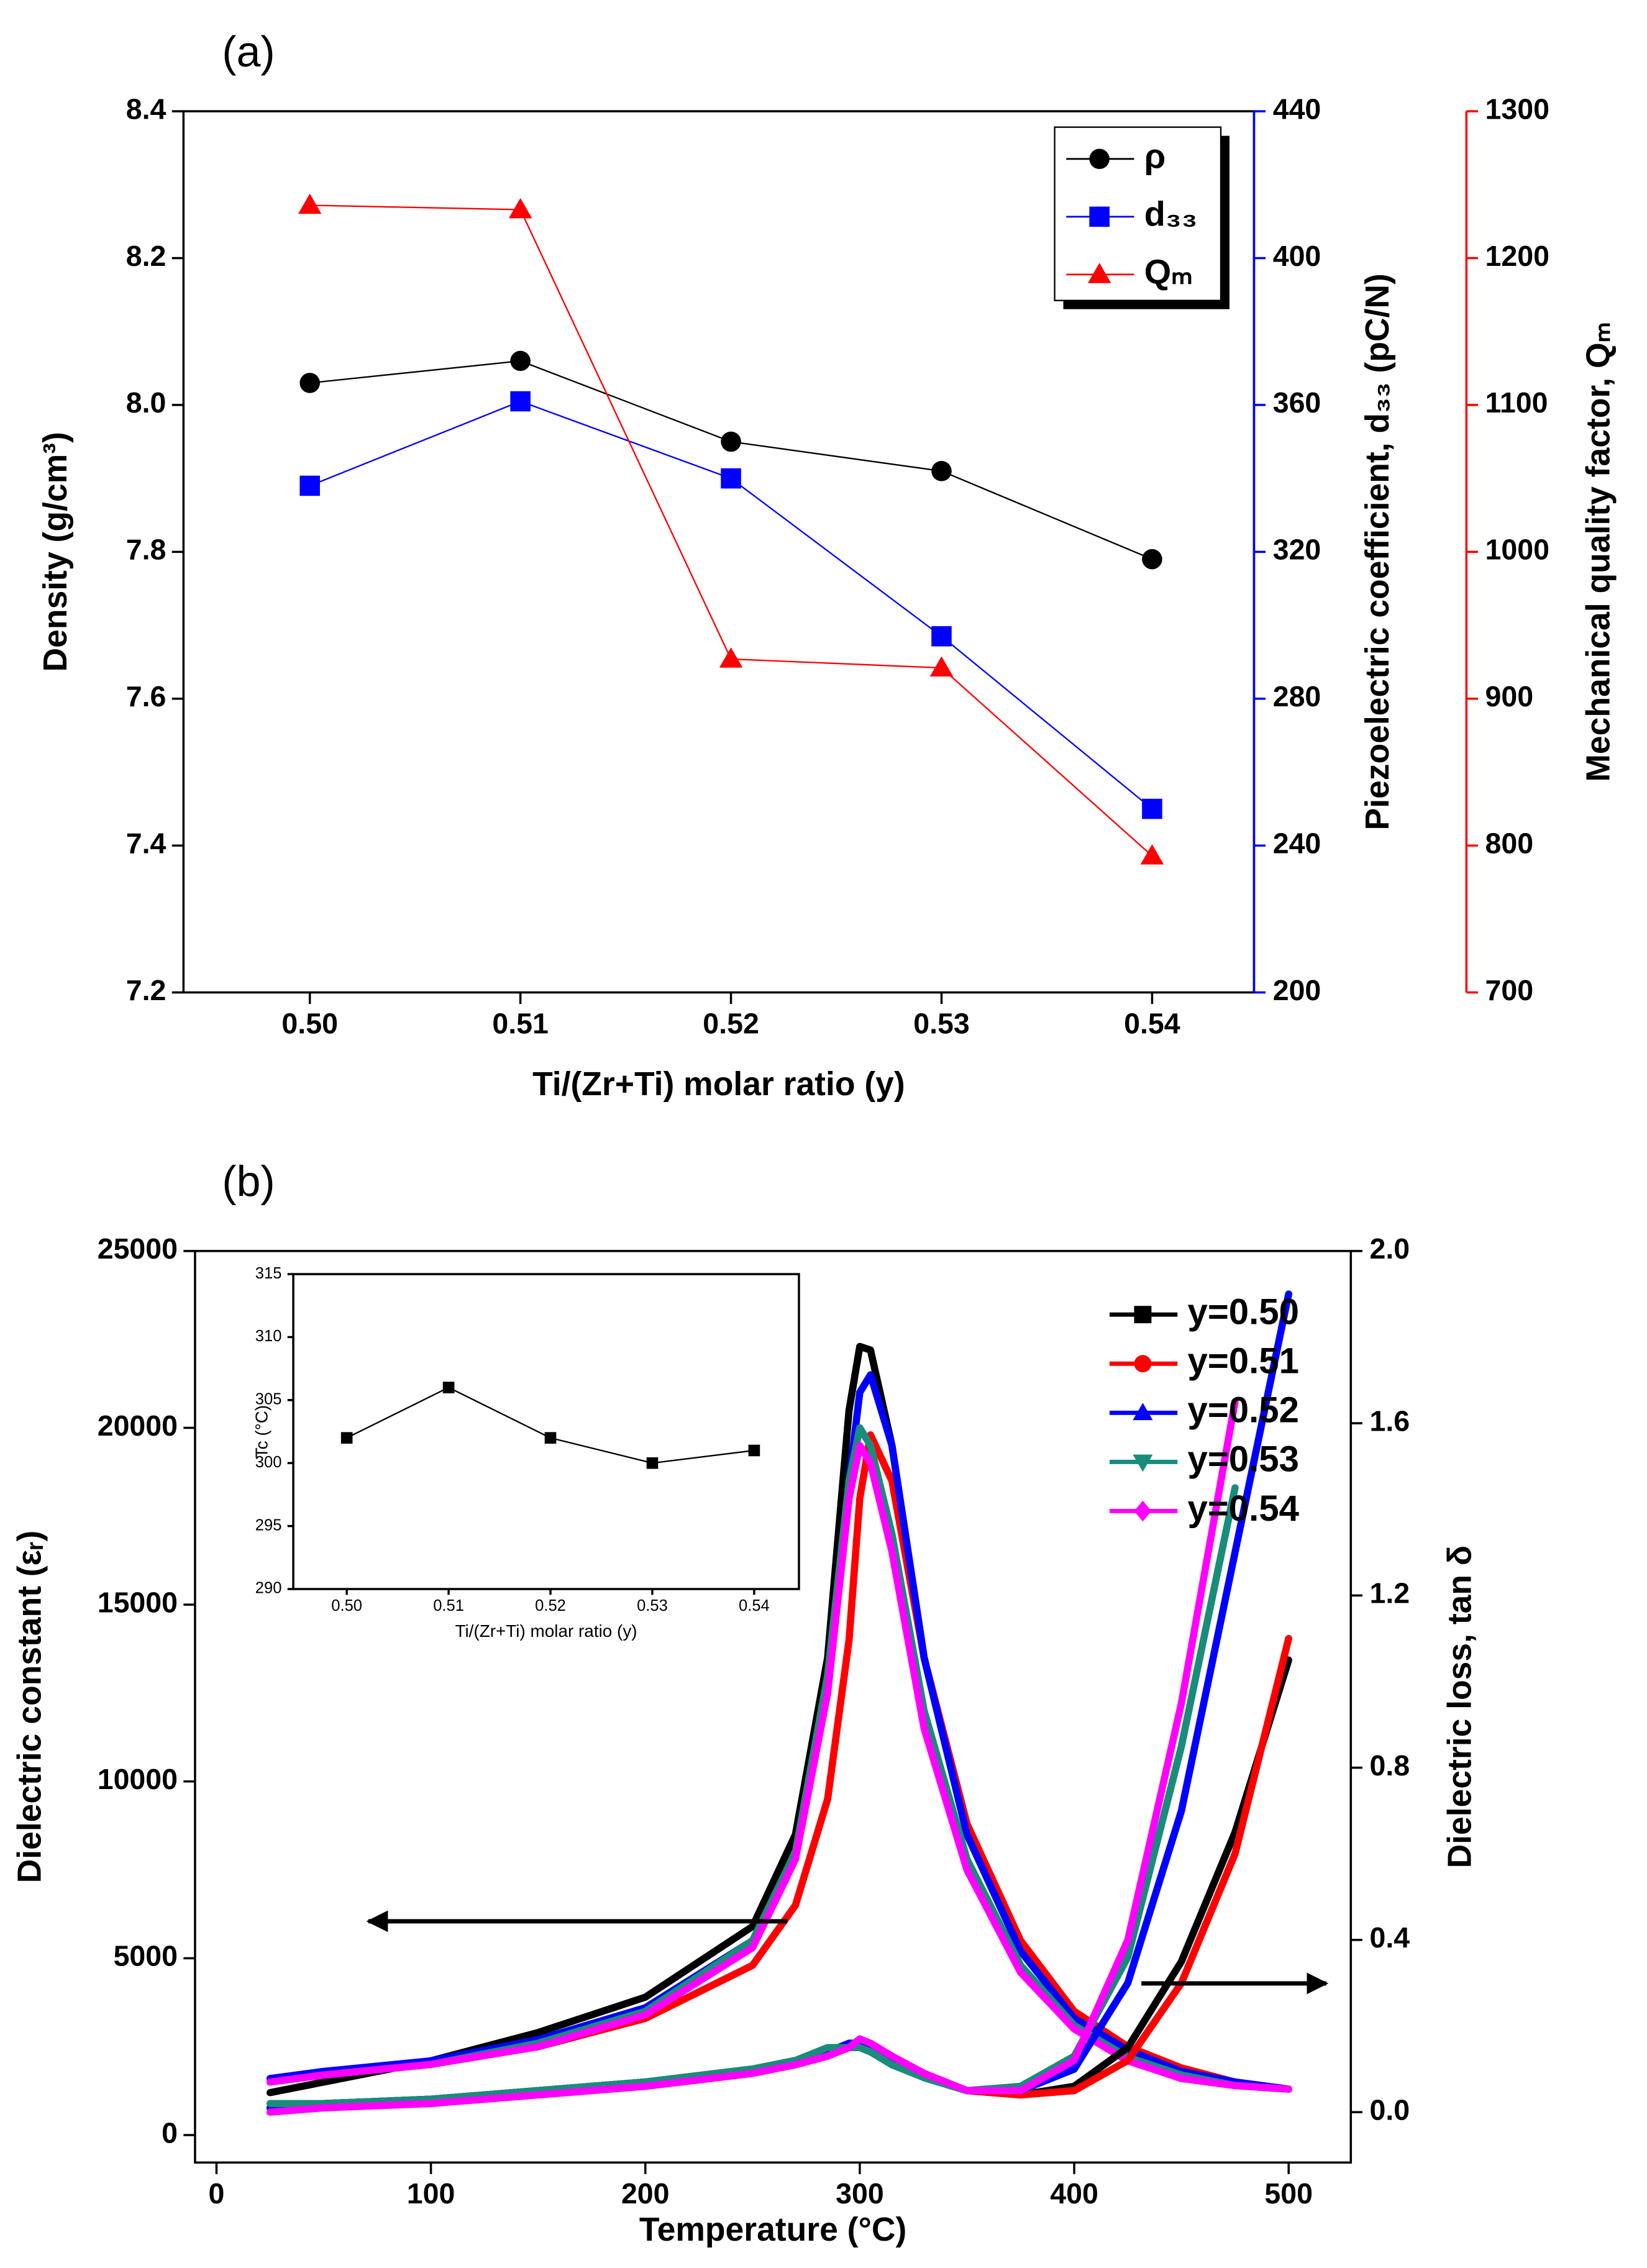  Describe the element at coordinates (146, 843) in the screenshot. I see `y-tick-label: 7.4` at that location.